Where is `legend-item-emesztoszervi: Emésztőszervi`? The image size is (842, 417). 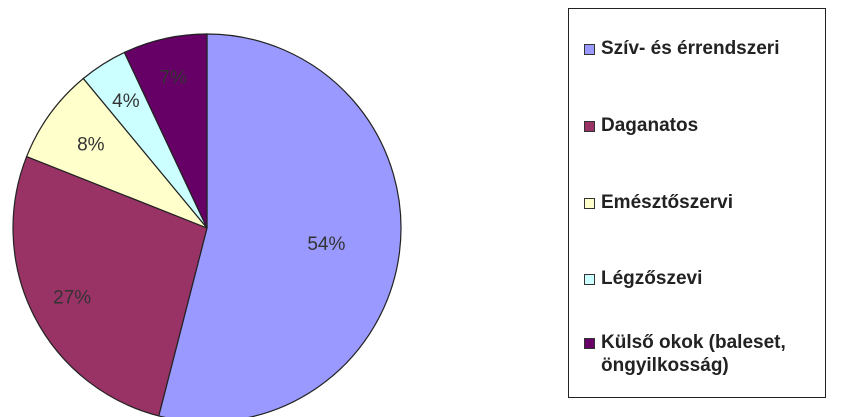 legend-item-emesztoszervi: Emésztőszervi is located at coordinates (658, 202).